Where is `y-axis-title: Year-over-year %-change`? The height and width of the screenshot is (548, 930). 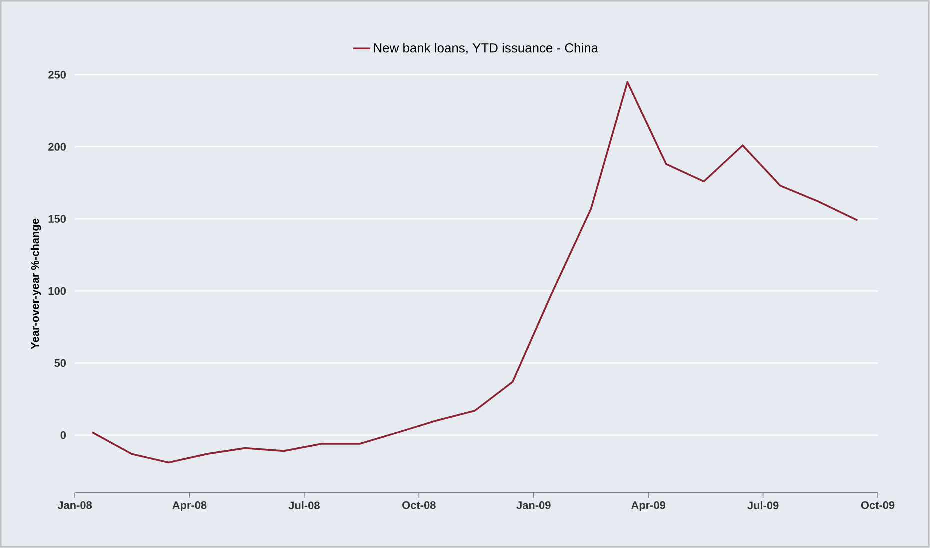
y-axis-title: Year-over-year %-change is located at coordinates (36, 284).